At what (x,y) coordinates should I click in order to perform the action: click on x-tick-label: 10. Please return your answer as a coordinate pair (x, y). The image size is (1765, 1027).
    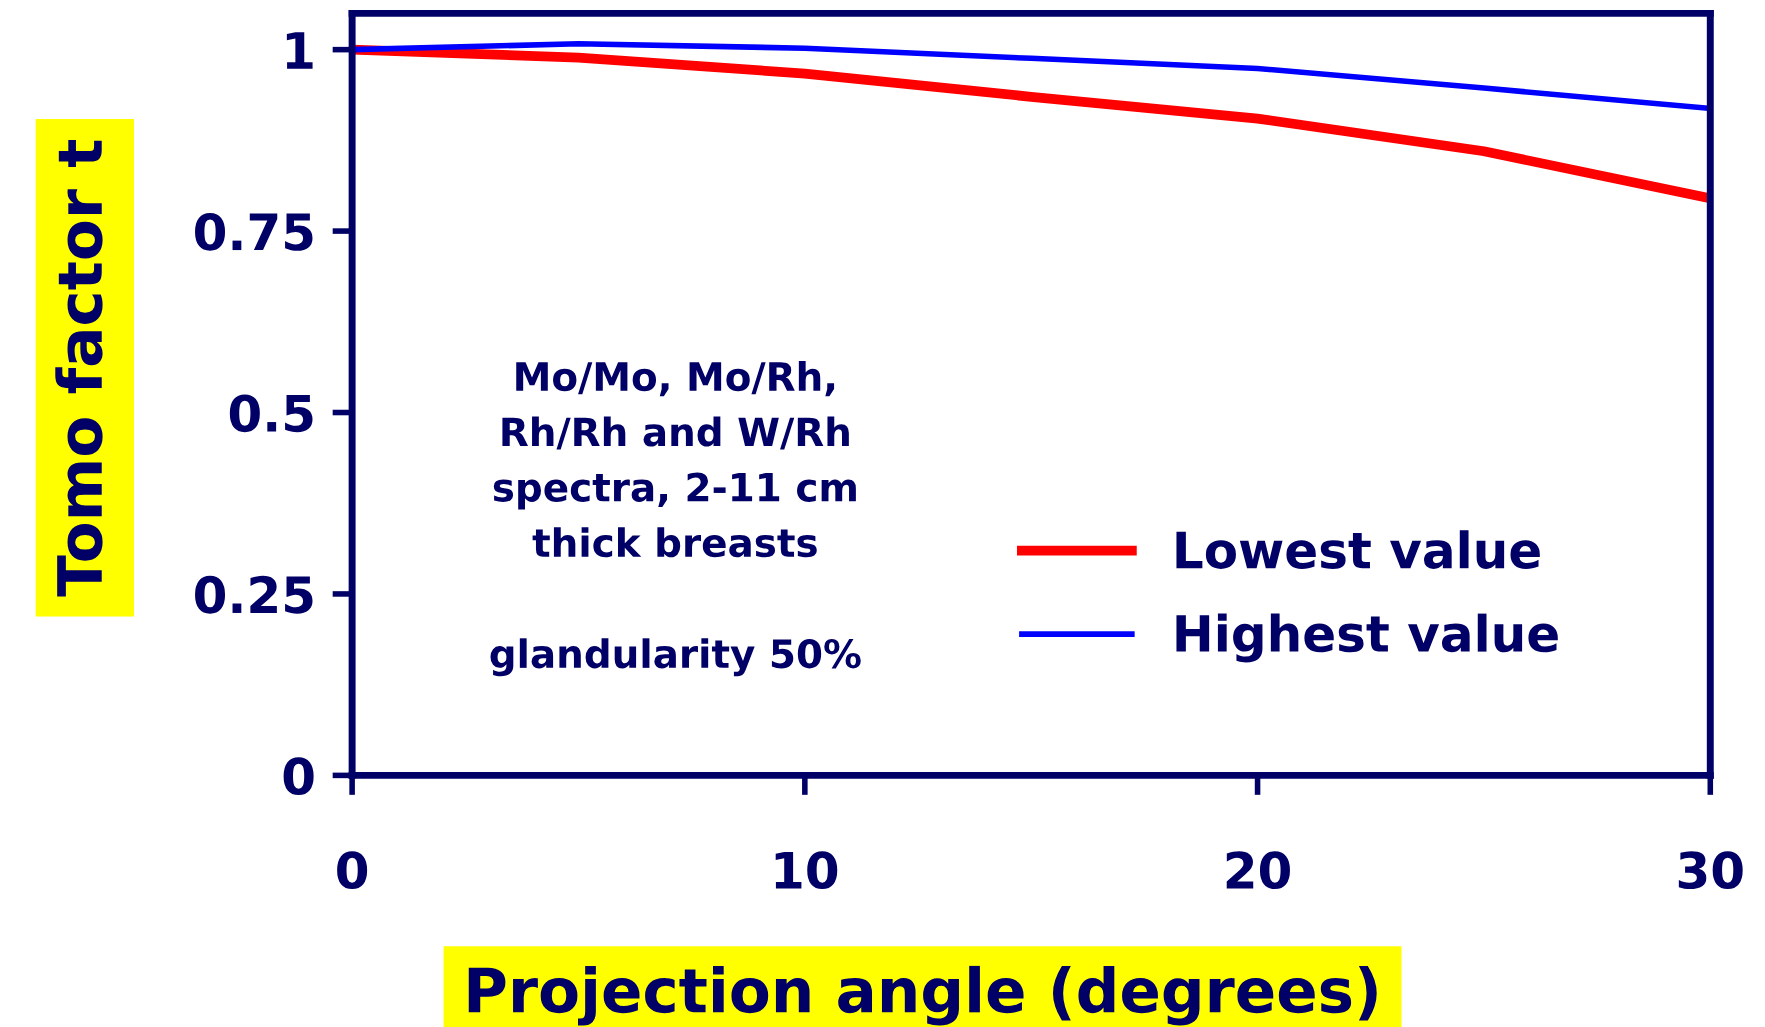
    Looking at the image, I should click on (806, 870).